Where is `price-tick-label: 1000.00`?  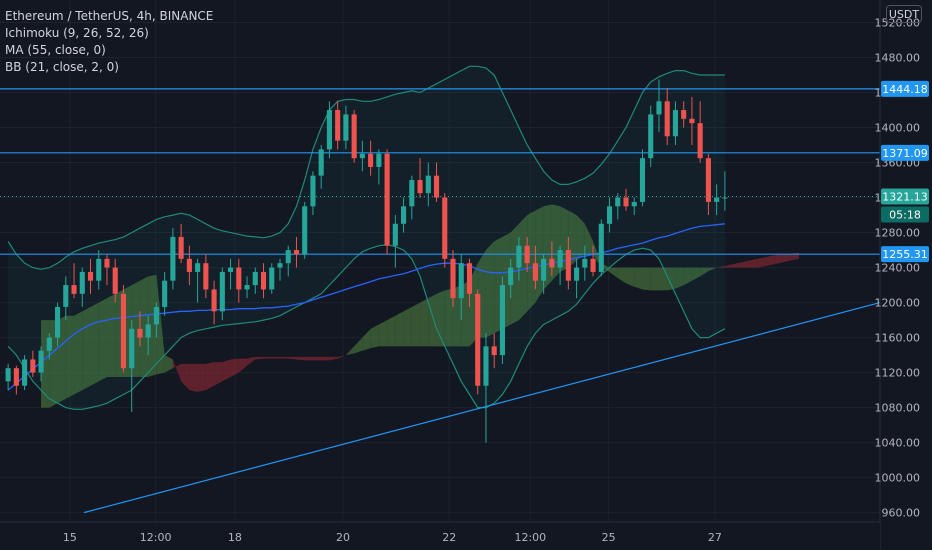
price-tick-label: 1000.00 is located at coordinates (898, 478).